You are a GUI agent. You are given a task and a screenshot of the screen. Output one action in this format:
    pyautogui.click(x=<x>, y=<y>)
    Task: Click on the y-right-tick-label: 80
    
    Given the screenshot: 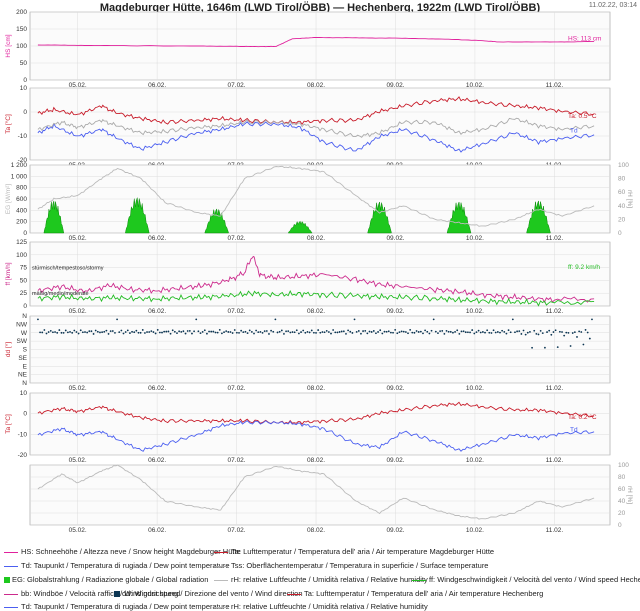 What is the action you would take?
    pyautogui.click(x=622, y=179)
    